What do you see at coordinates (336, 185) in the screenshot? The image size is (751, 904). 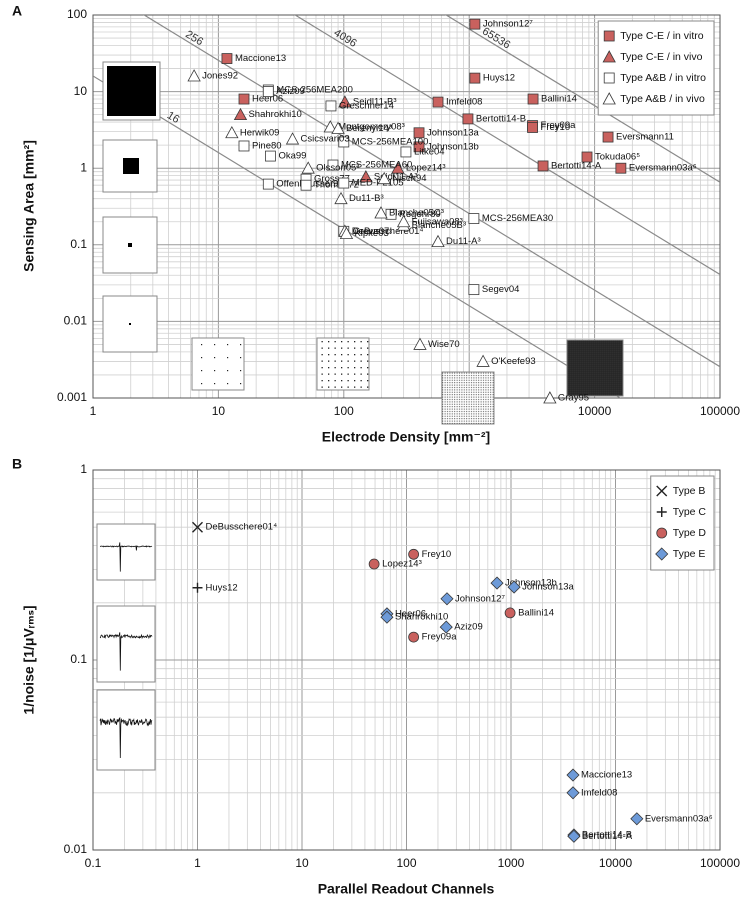 I see `point-label: Thomas72` at bounding box center [336, 185].